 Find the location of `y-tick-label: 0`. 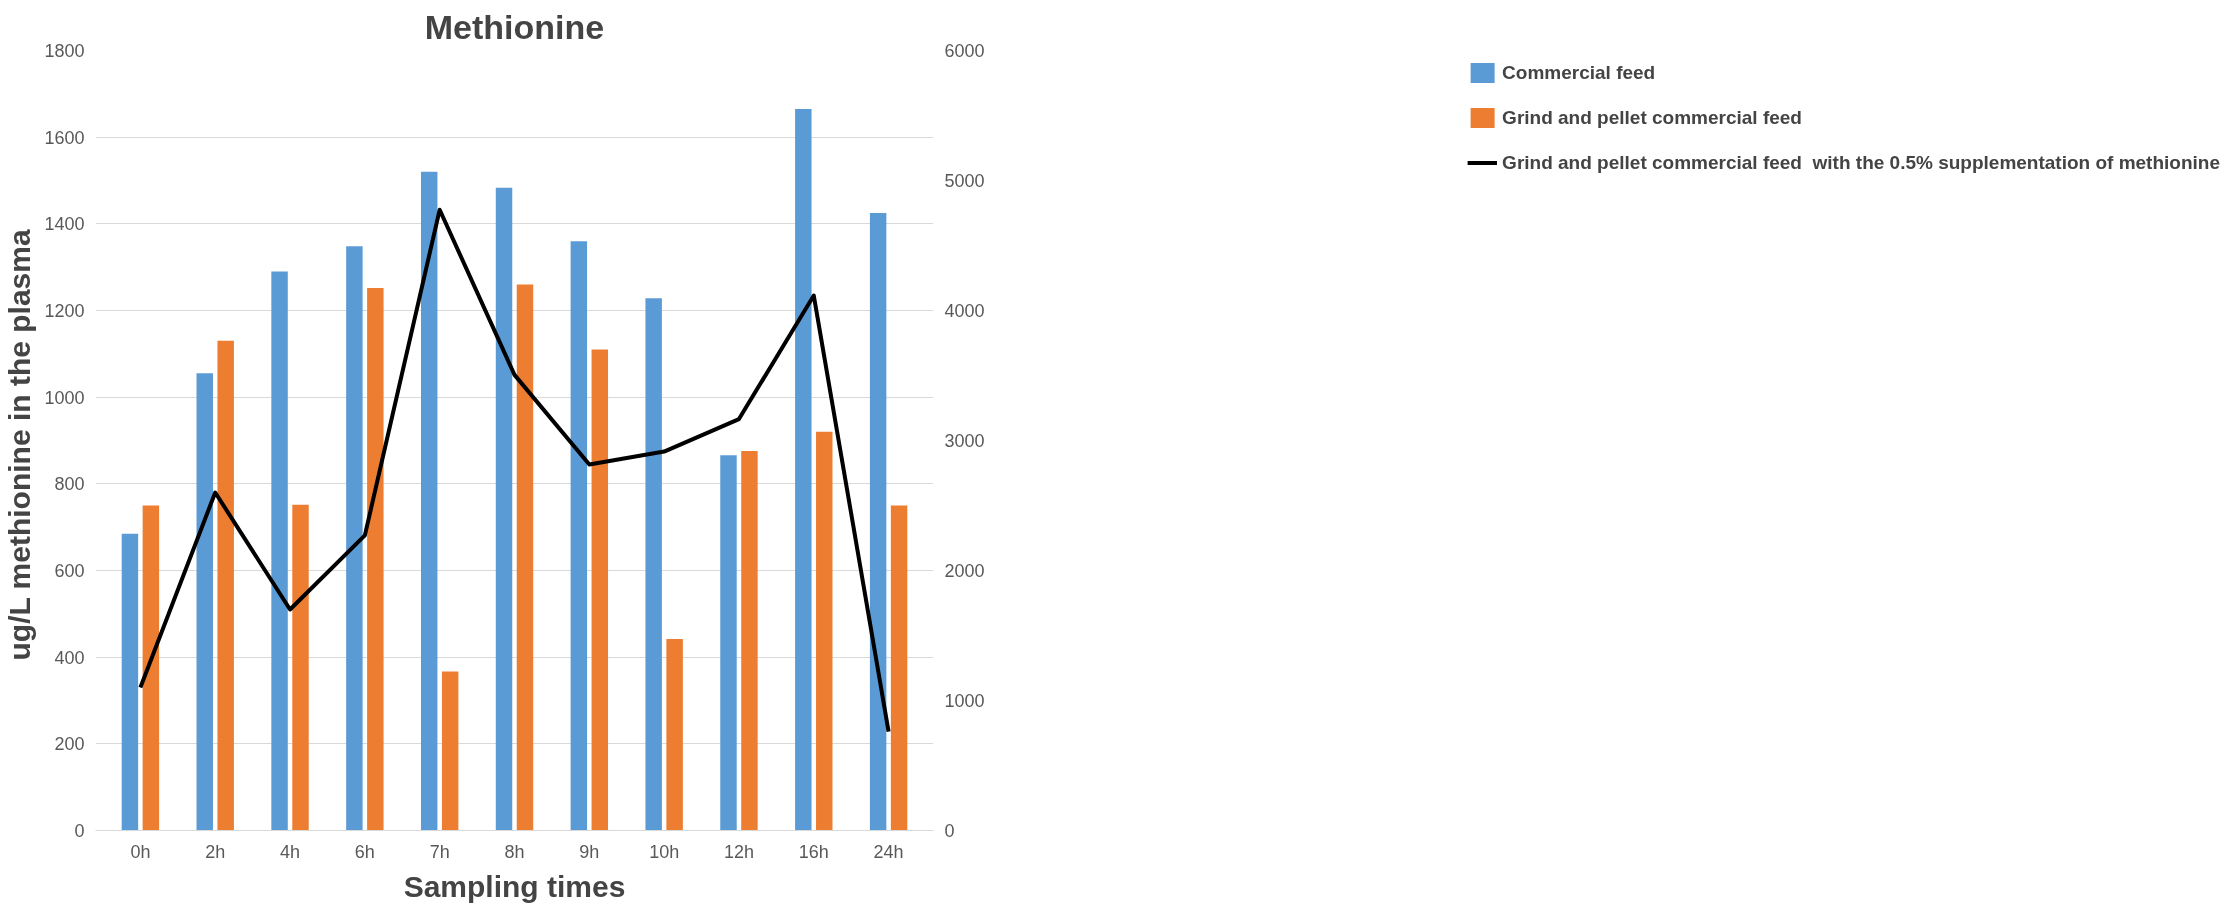

y-tick-label: 0 is located at coordinates (79, 831).